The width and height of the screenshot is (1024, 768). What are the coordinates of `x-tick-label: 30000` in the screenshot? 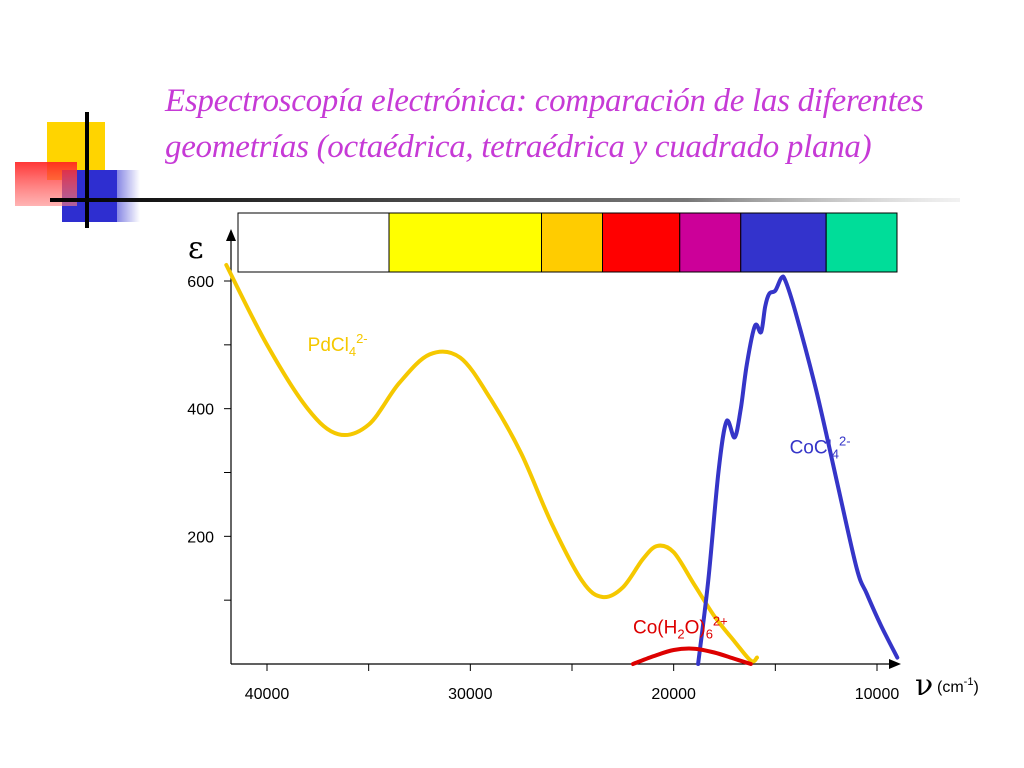 It's located at (470, 694).